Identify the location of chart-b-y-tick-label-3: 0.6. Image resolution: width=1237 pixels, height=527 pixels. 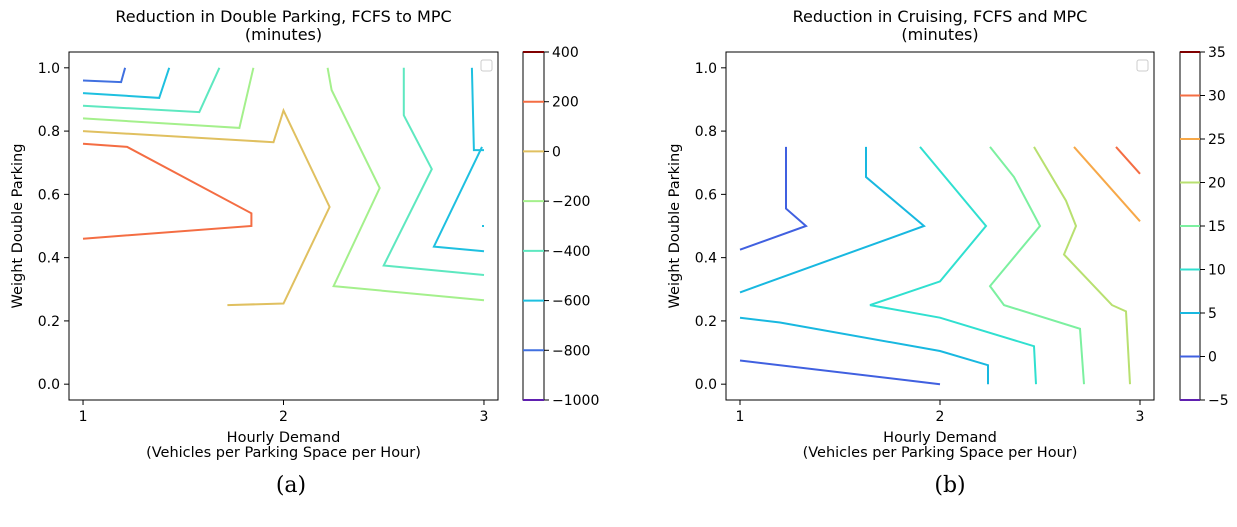
(706, 195).